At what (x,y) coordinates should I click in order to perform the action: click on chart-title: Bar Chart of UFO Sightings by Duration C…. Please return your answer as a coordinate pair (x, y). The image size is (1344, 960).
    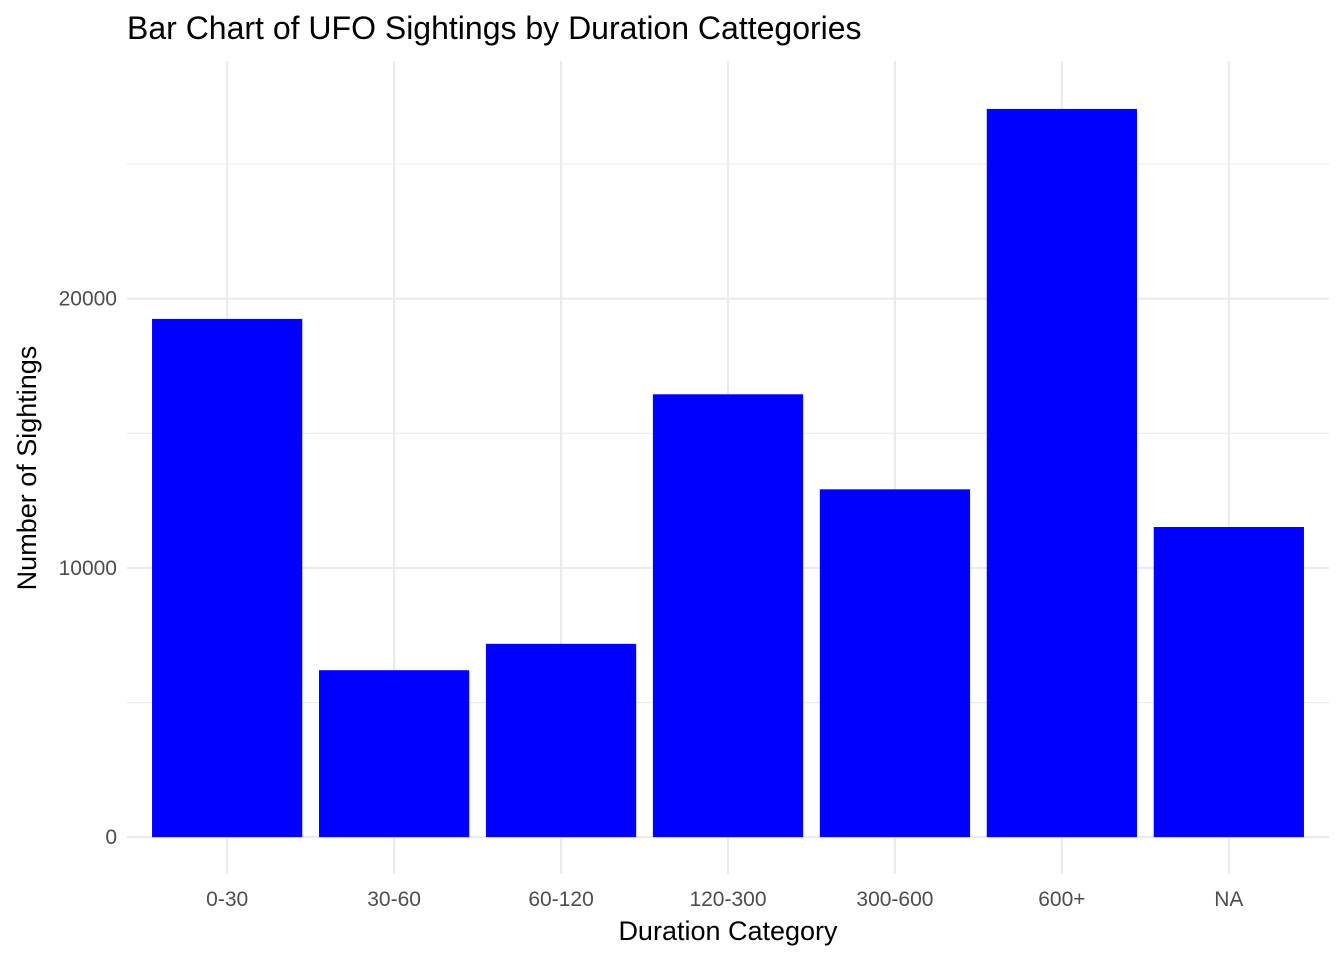
    Looking at the image, I should click on (494, 28).